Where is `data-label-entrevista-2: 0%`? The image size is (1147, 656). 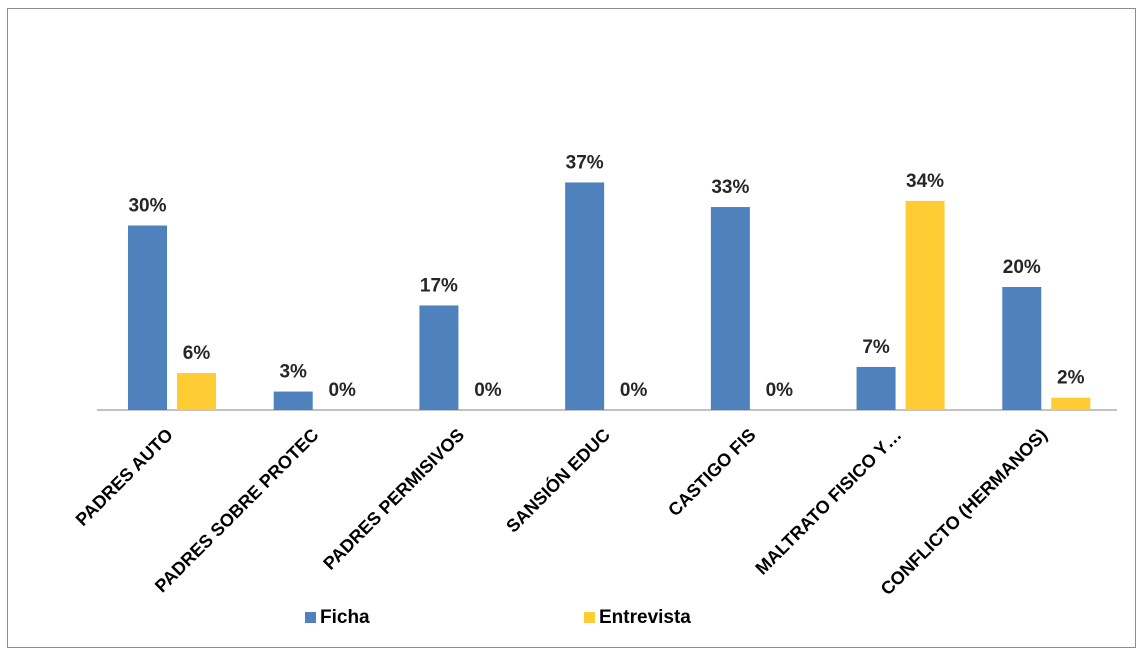
data-label-entrevista-2: 0% is located at coordinates (342, 390).